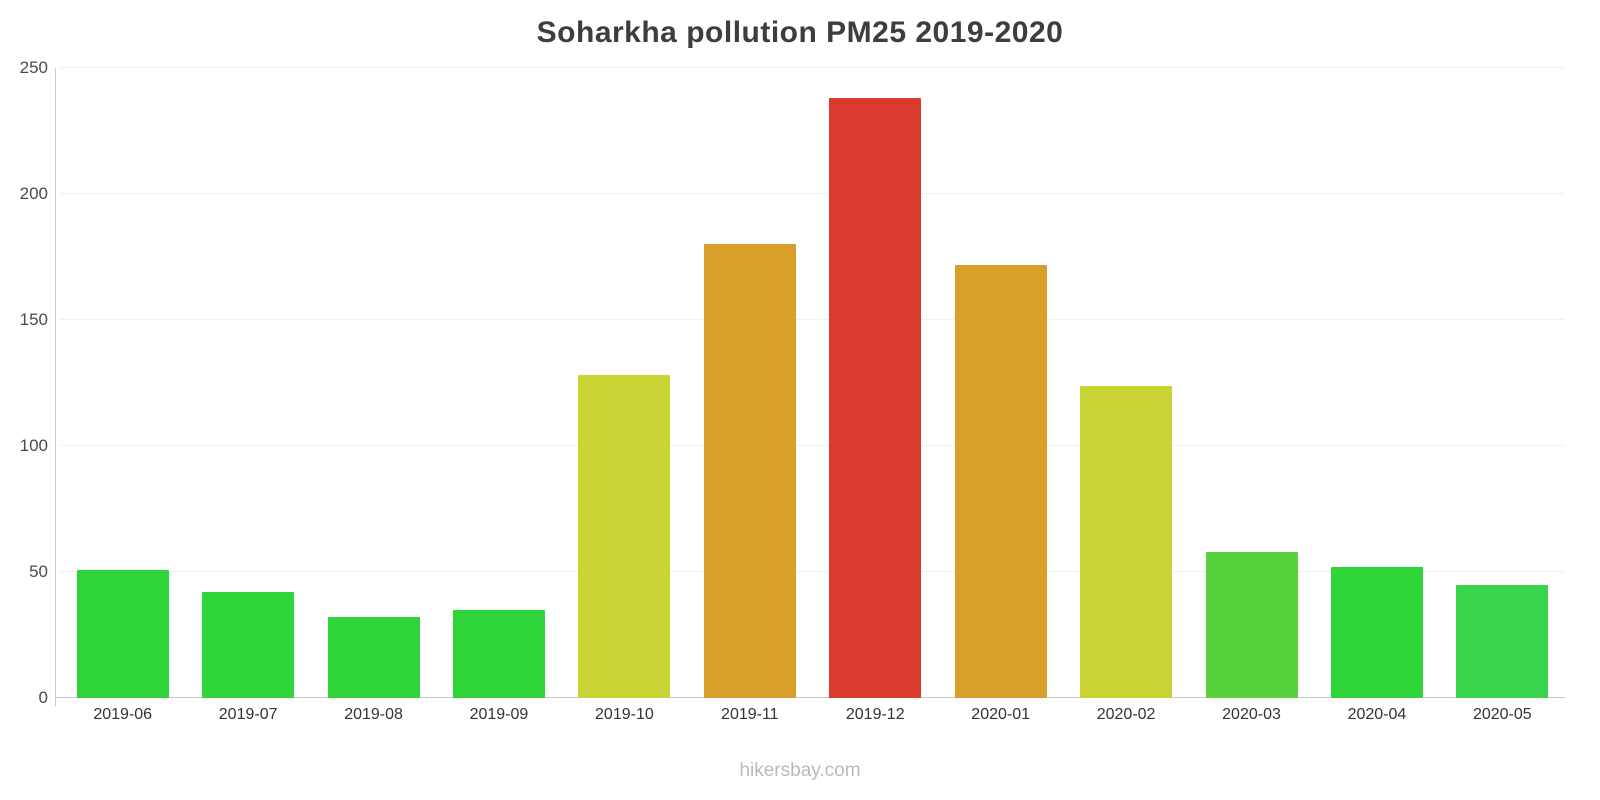  What do you see at coordinates (55, 387) in the screenshot?
I see `y-axis-line` at bounding box center [55, 387].